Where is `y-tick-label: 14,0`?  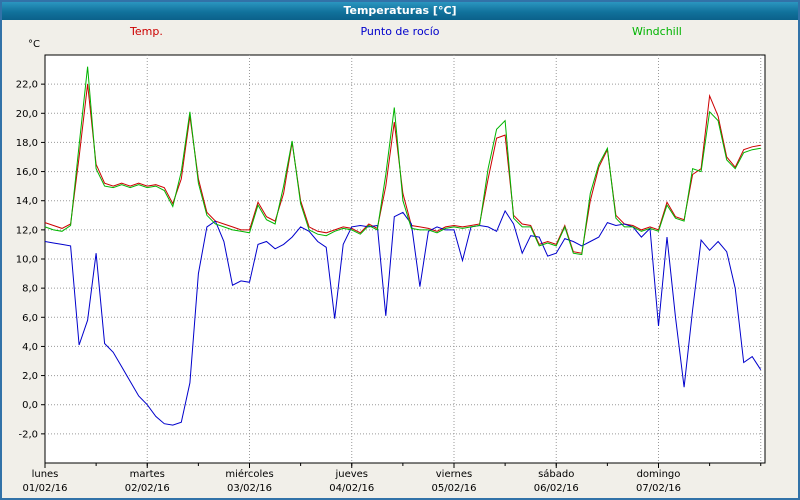
y-tick-label: 14,0 is located at coordinates (27, 201).